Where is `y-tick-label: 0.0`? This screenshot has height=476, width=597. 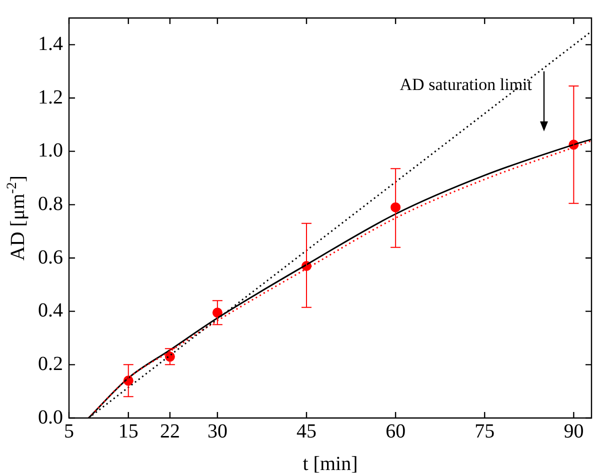 y-tick-label: 0.0 is located at coordinates (50, 417).